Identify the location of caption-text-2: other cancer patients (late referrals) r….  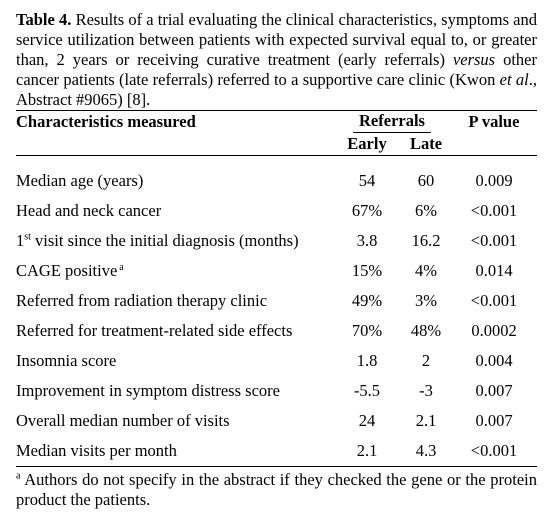
(276, 69).